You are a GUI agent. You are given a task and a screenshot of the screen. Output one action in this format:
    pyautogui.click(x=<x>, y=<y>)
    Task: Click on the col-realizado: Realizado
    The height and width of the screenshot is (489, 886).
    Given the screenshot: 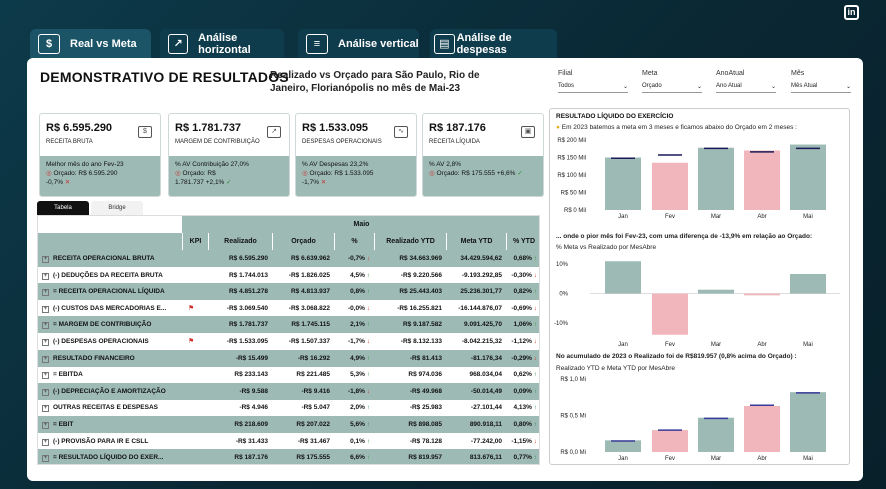 What is the action you would take?
    pyautogui.click(x=240, y=241)
    